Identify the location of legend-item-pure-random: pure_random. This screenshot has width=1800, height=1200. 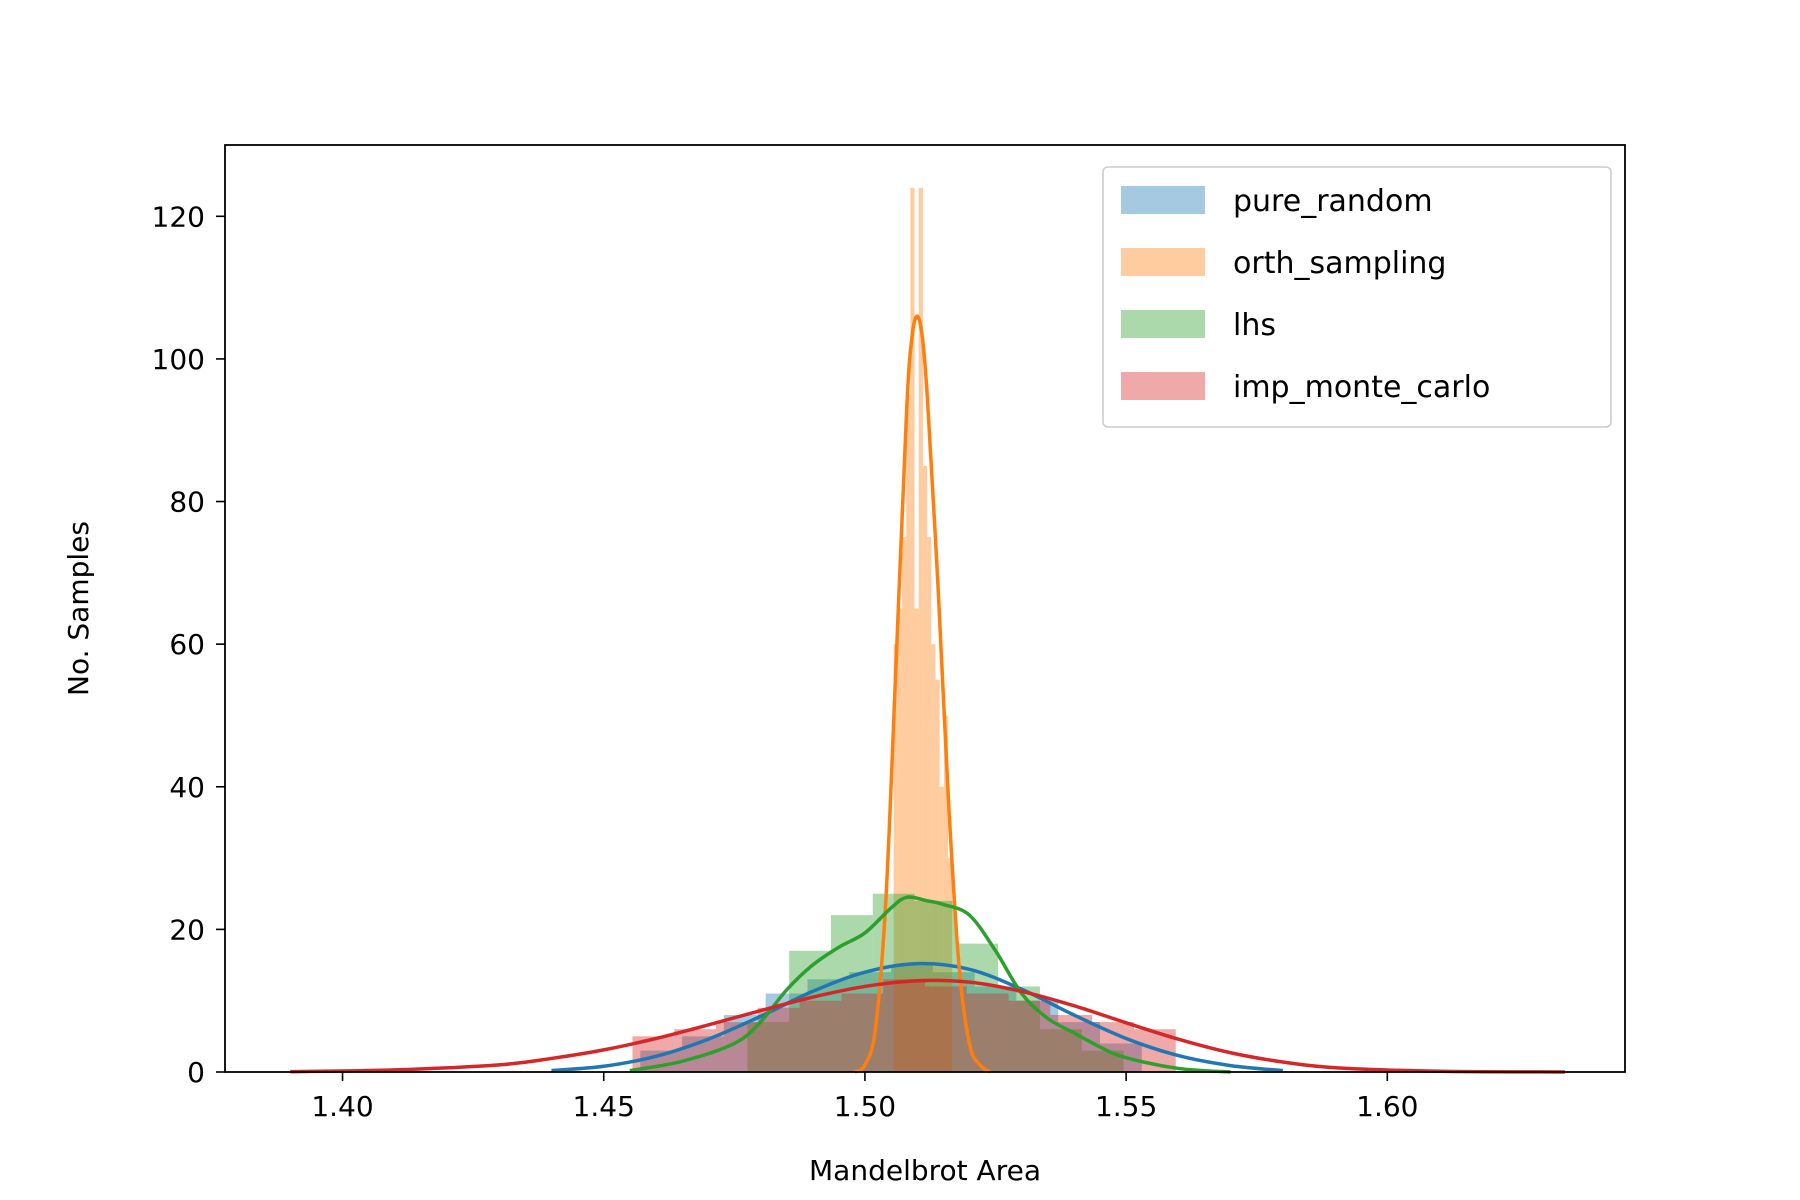
(1277, 201).